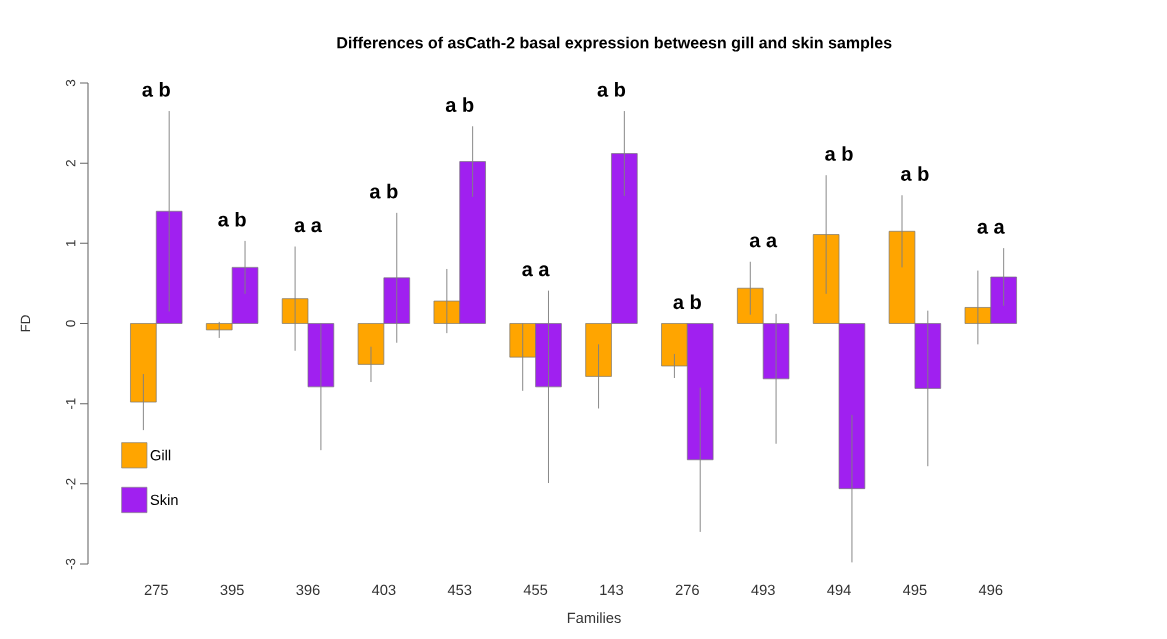  What do you see at coordinates (70, 83) in the screenshot?
I see `y-tick-label: 3` at bounding box center [70, 83].